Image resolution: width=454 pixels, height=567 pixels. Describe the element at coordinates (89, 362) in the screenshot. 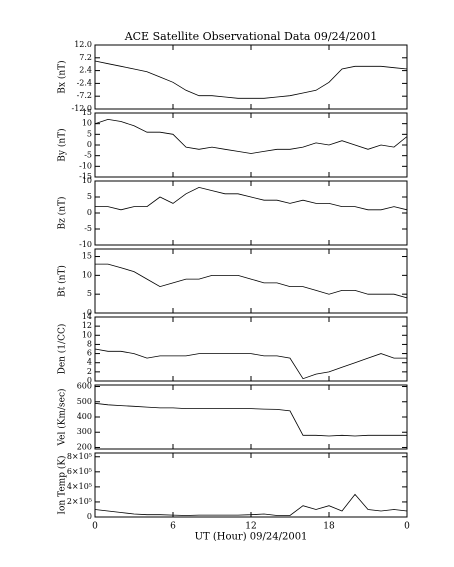

I see `y-tick-label: 4` at that location.